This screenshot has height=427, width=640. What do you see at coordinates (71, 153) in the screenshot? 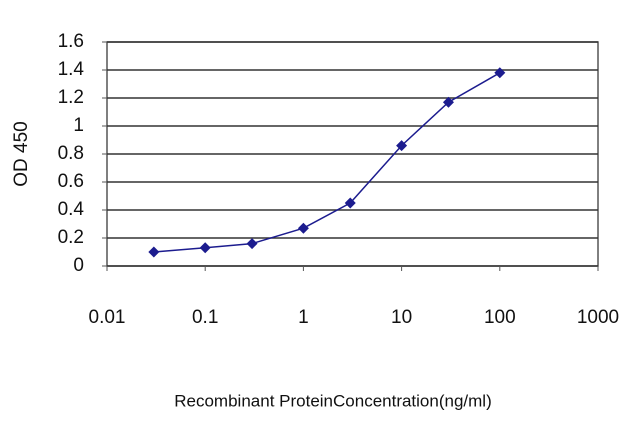
I see `y-tick-label: 0.8` at bounding box center [71, 153].